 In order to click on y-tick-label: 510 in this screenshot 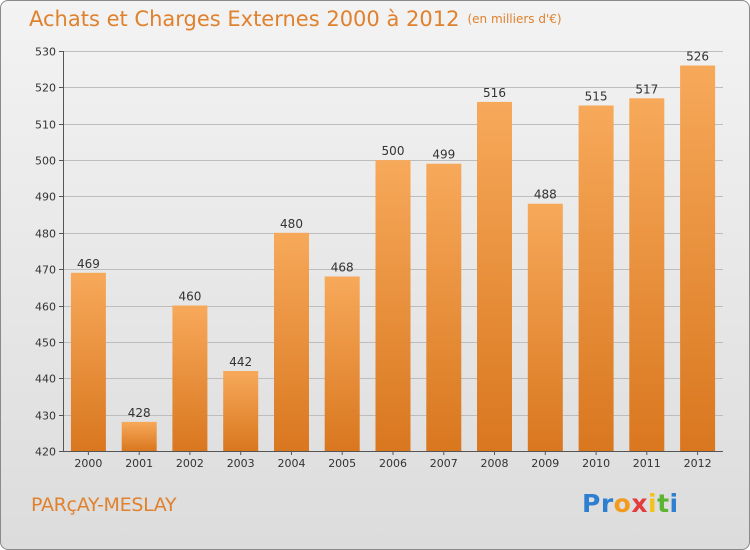, I will do `click(45, 125)`.